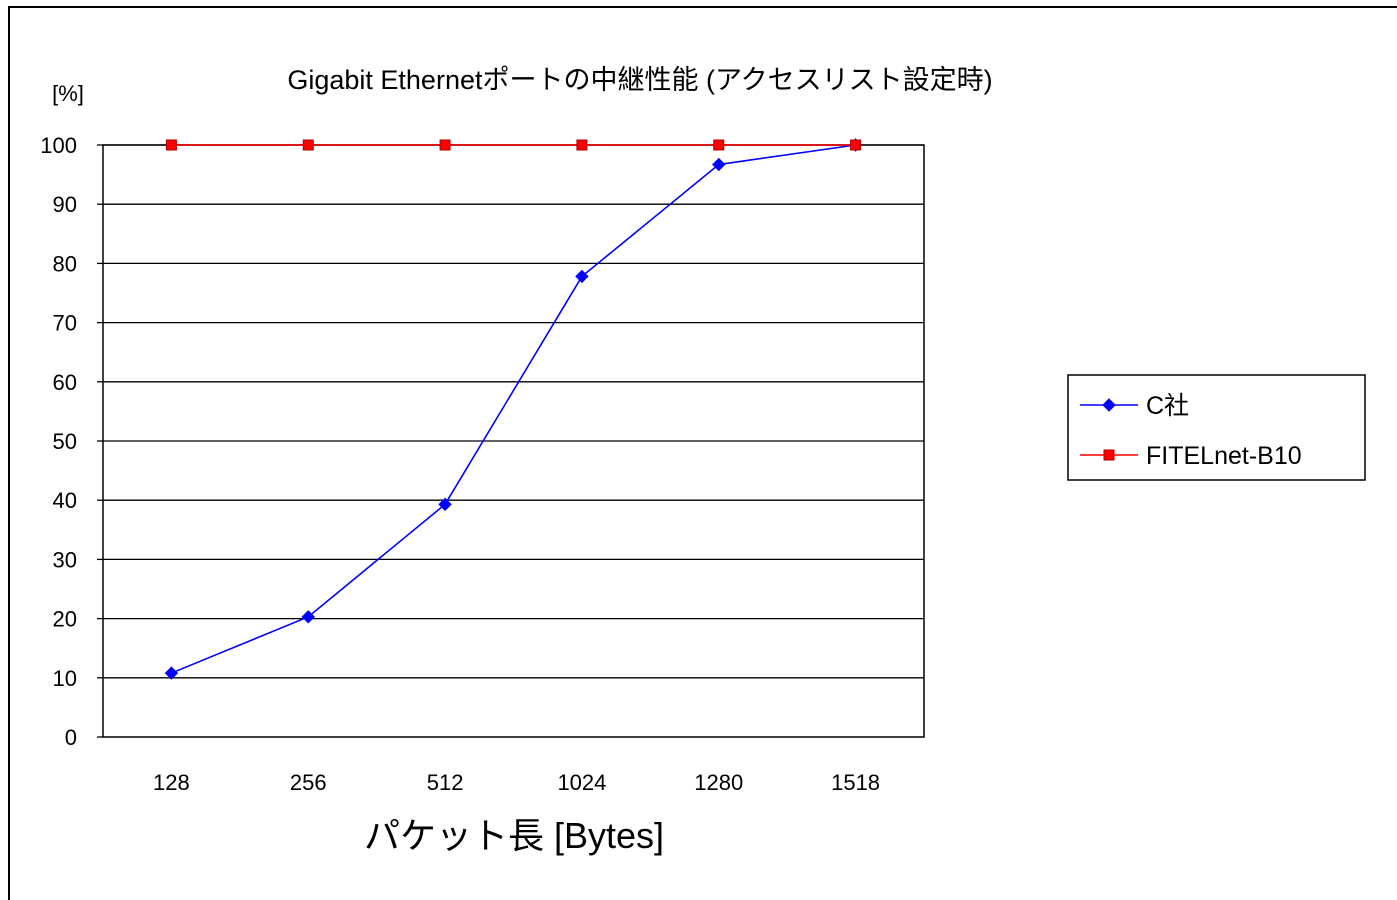 The image size is (1397, 900). I want to click on legend-item: FITELnet-B10, so click(1191, 456).